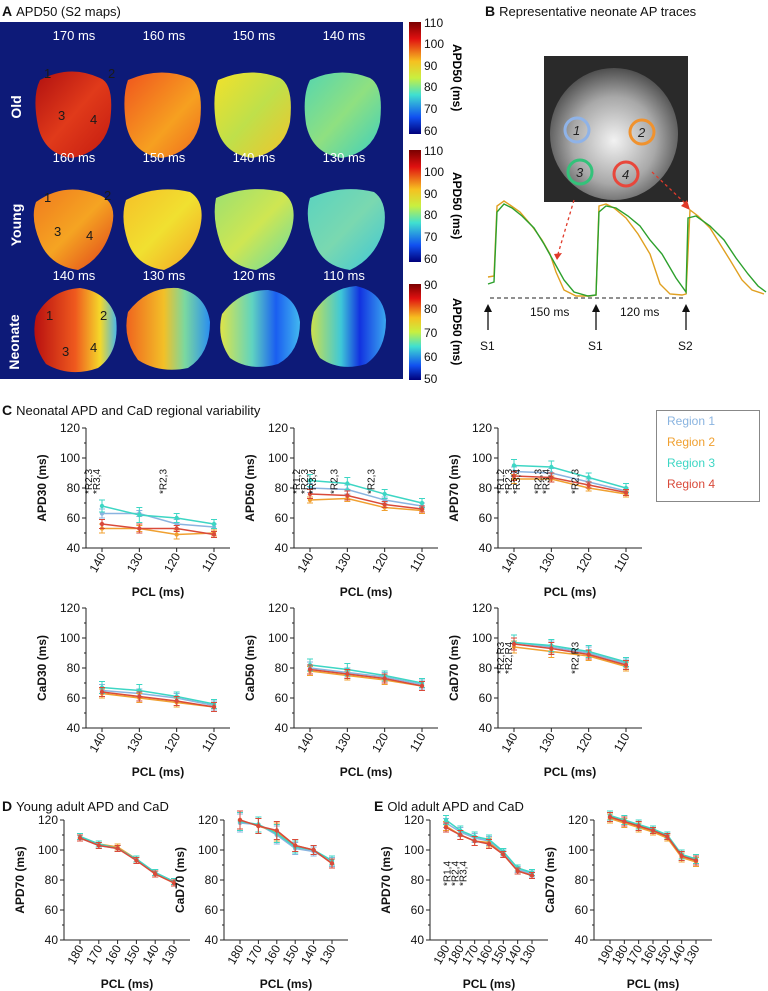 This screenshot has height=991, width=768. What do you see at coordinates (669, 188) in the screenshot?
I see `arrow-region2-to-trace` at bounding box center [669, 188].